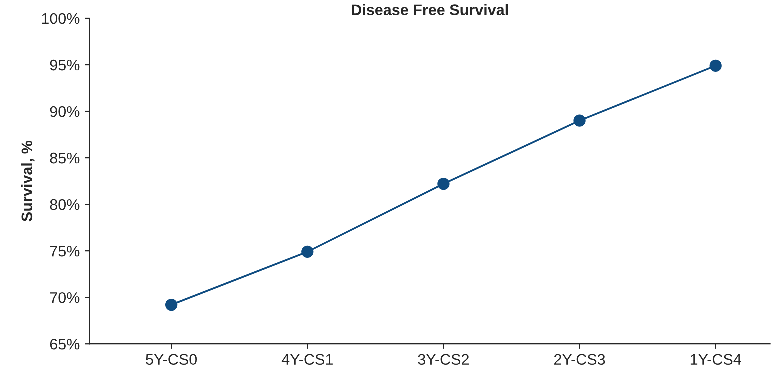 This screenshot has width=782, height=370. Describe the element at coordinates (65, 158) in the screenshot. I see `y-tick-label: 85%` at that location.